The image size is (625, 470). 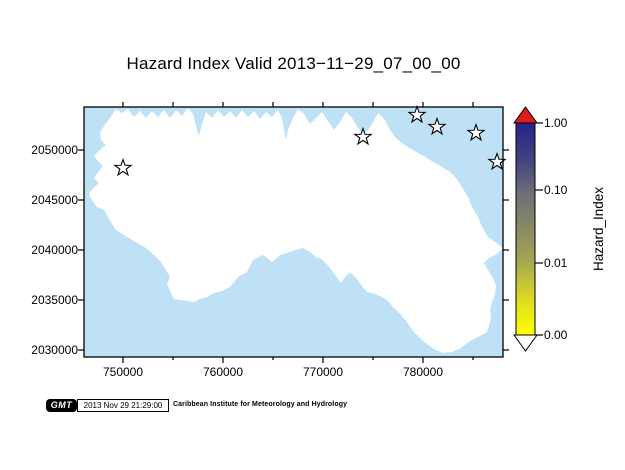 I want to click on y-axis-tick-label: 2045000, so click(x=54, y=200).